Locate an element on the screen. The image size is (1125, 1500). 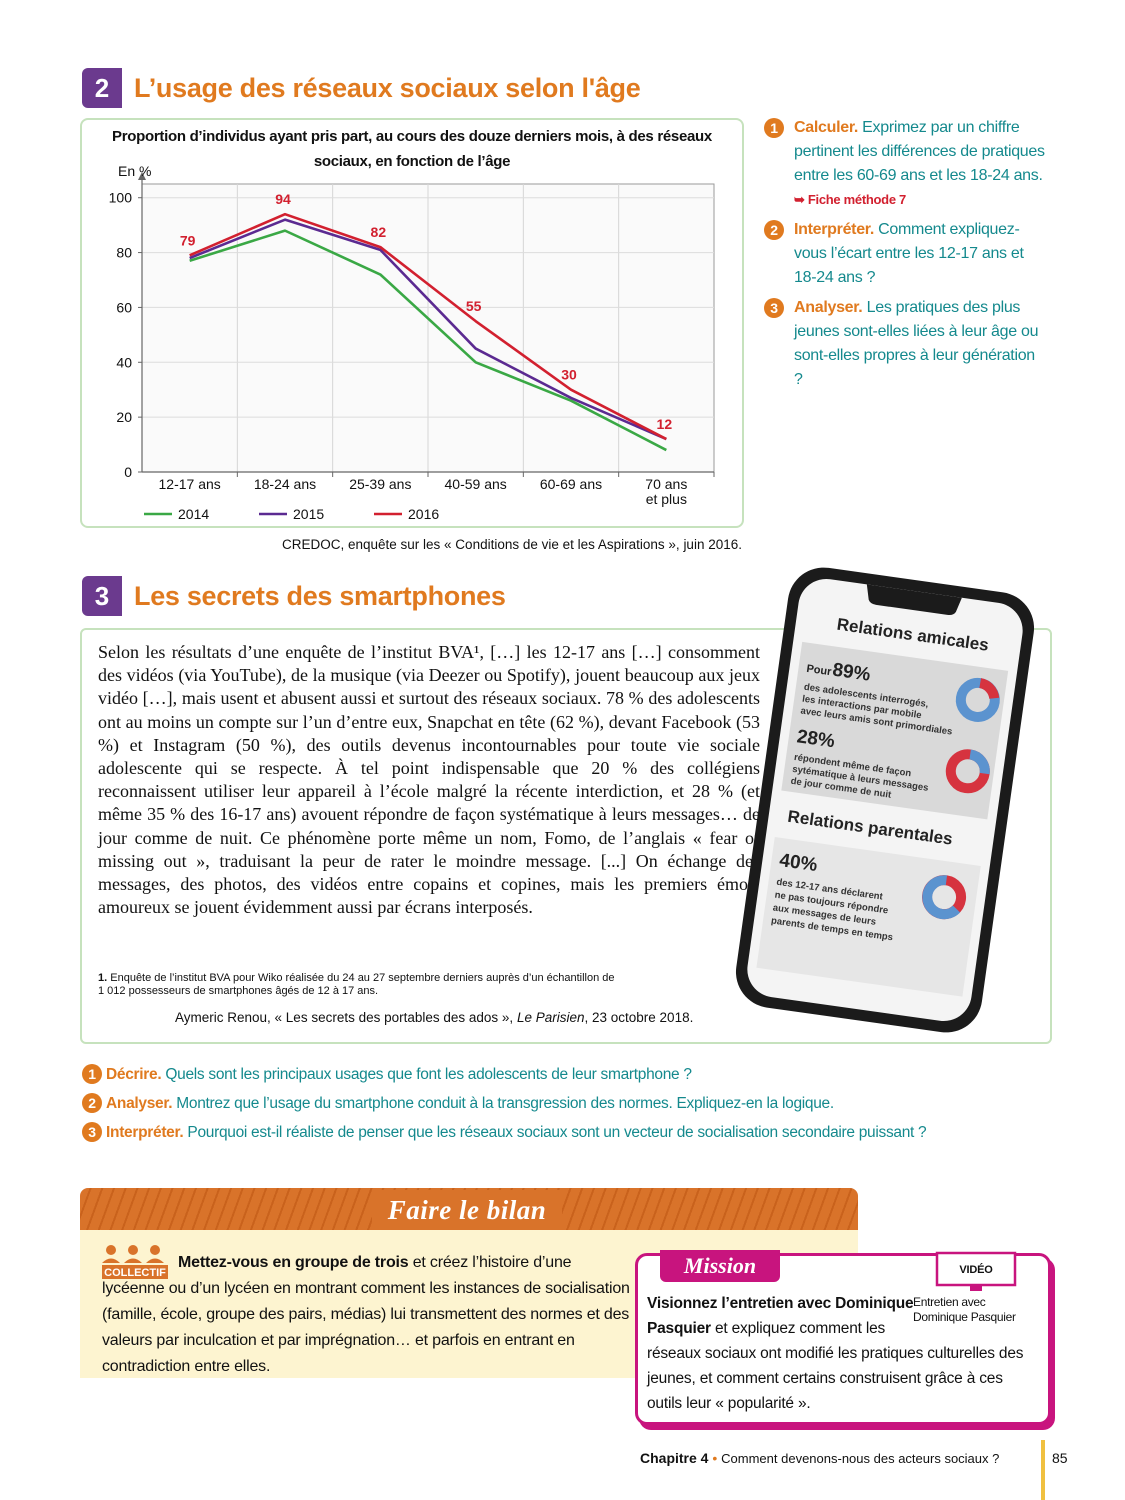
source-date: , 23 octobre 2018. is located at coordinates (639, 1017).